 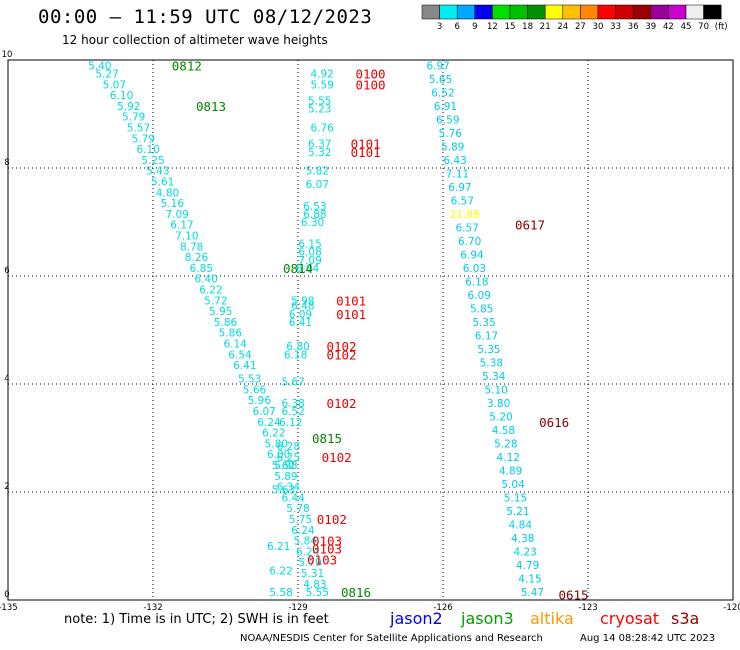 I want to click on swh-value-label: 4.58, so click(x=503, y=431).